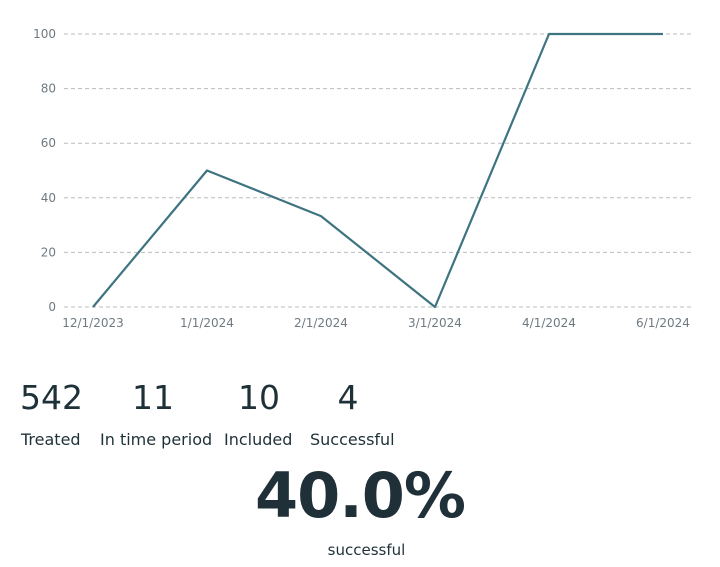 This screenshot has width=720, height=567. What do you see at coordinates (258, 439) in the screenshot?
I see `stat-included-label: Included` at bounding box center [258, 439].